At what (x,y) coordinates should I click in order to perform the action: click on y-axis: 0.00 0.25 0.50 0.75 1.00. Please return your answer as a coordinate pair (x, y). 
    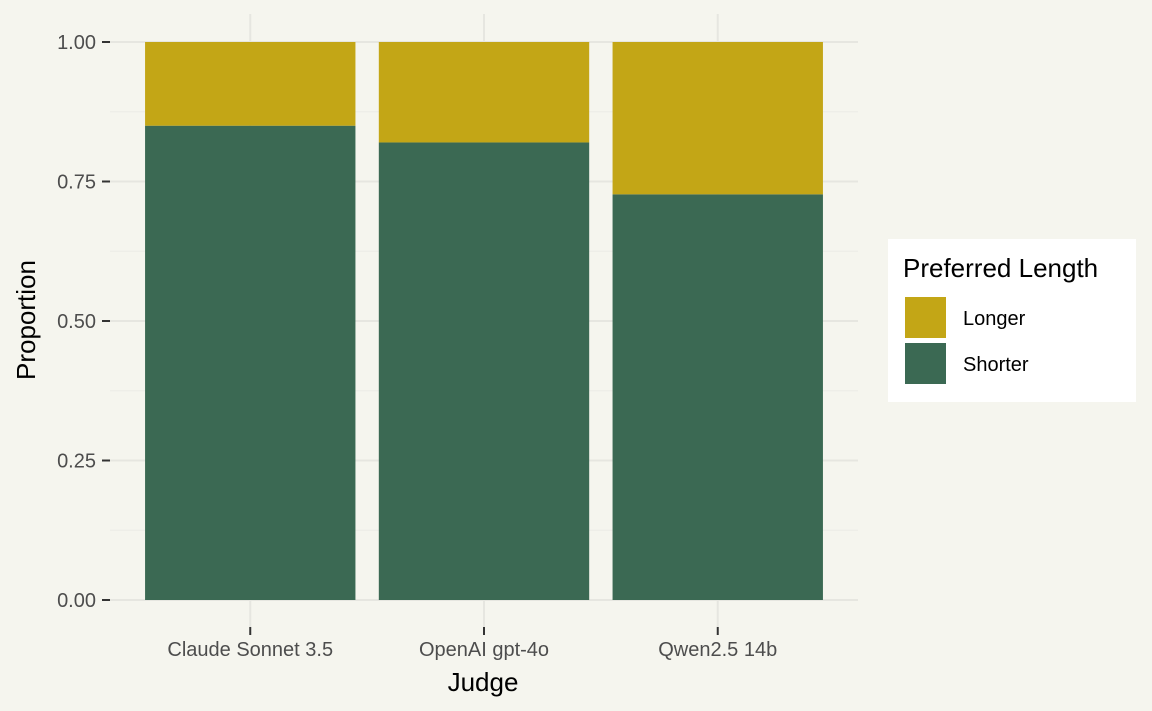
    Looking at the image, I should click on (83, 322).